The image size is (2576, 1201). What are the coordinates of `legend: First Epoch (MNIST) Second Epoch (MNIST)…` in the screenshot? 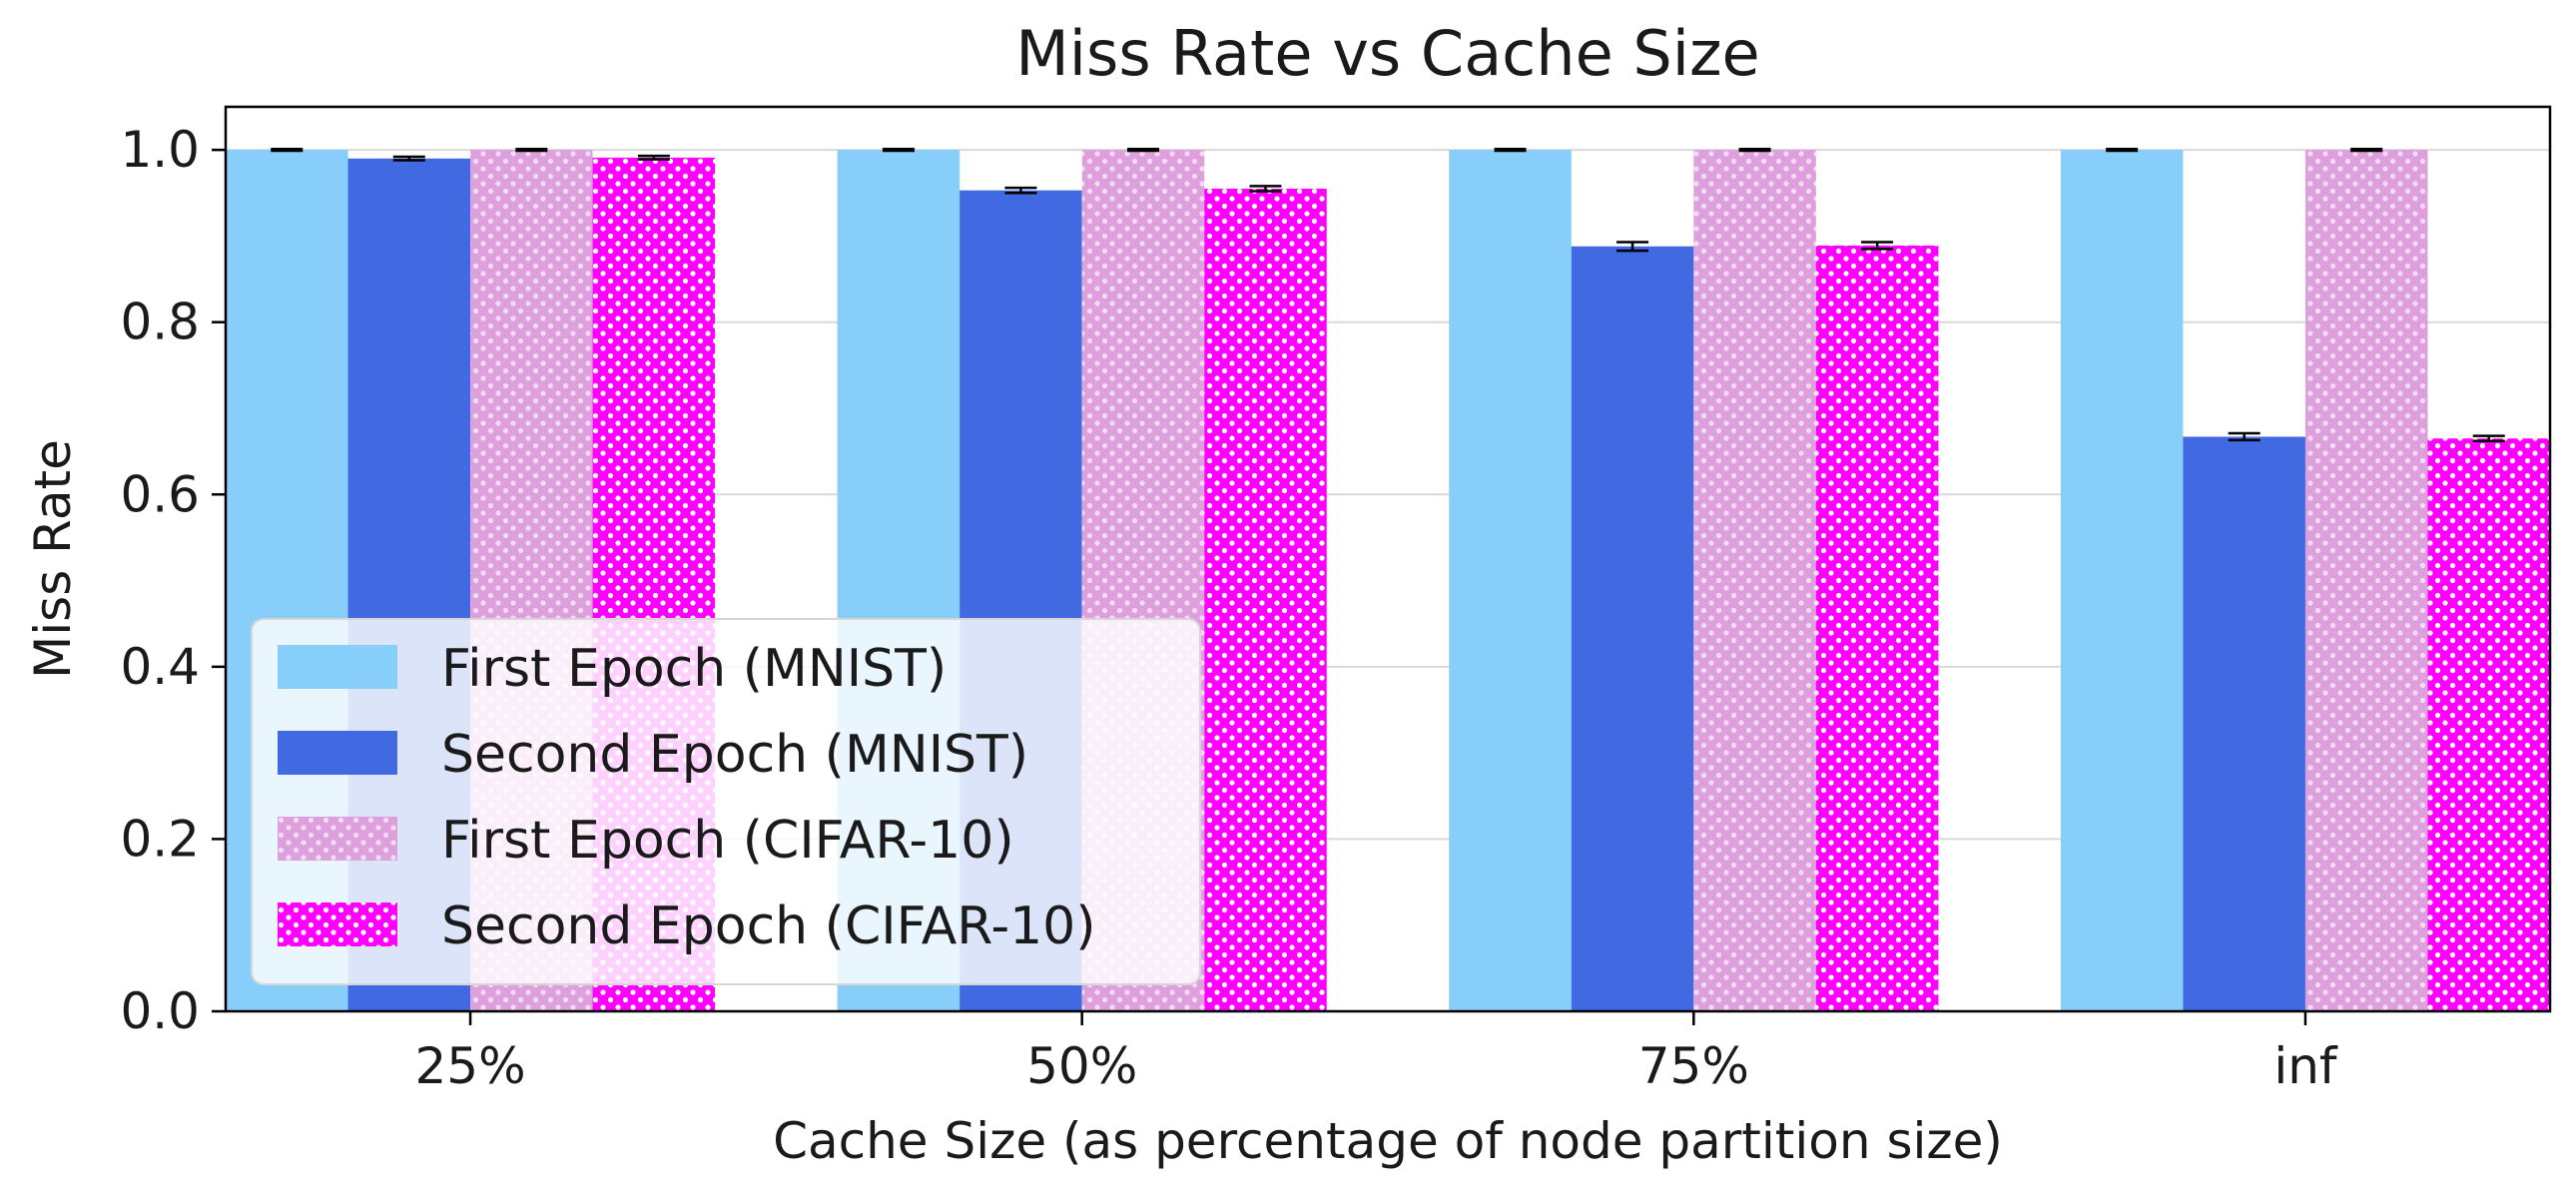 It's located at (726, 801).